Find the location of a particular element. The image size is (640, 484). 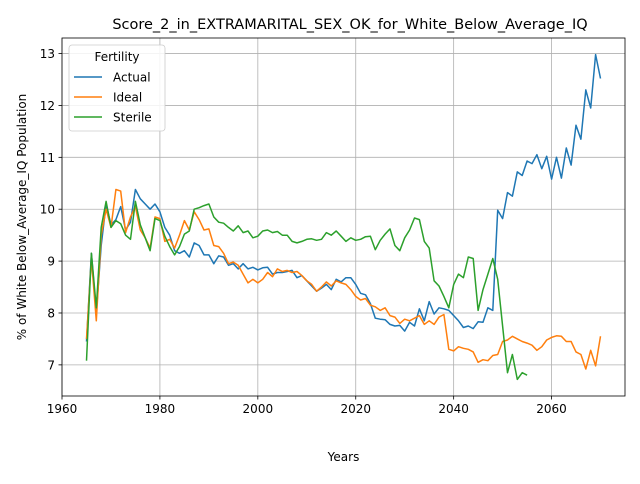

legend-box is located at coordinates (117, 88).